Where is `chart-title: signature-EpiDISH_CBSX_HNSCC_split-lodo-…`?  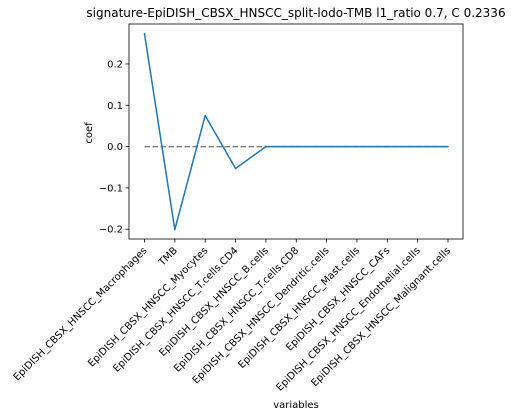
chart-title: signature-EpiDISH_CBSX_HNSCC_split-lodo-… is located at coordinates (295, 13).